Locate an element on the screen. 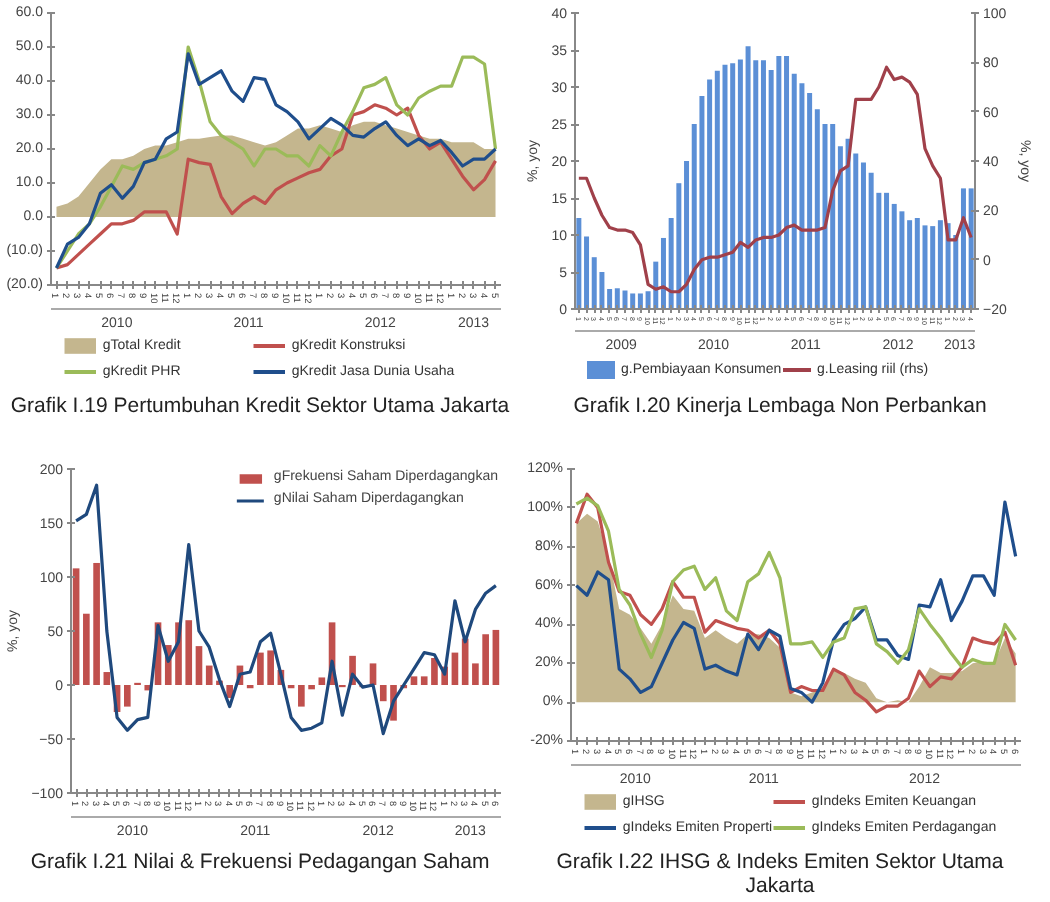 This screenshot has height=902, width=1050. text: Grafik I.19 Pertumbuhan Kredit Sektor Utama Jakarta is located at coordinates (260, 406).